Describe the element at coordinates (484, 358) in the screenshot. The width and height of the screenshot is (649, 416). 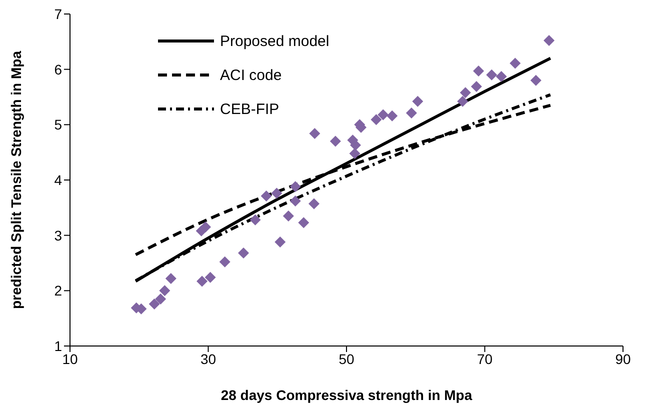
I see `x-tick-label: 70` at that location.